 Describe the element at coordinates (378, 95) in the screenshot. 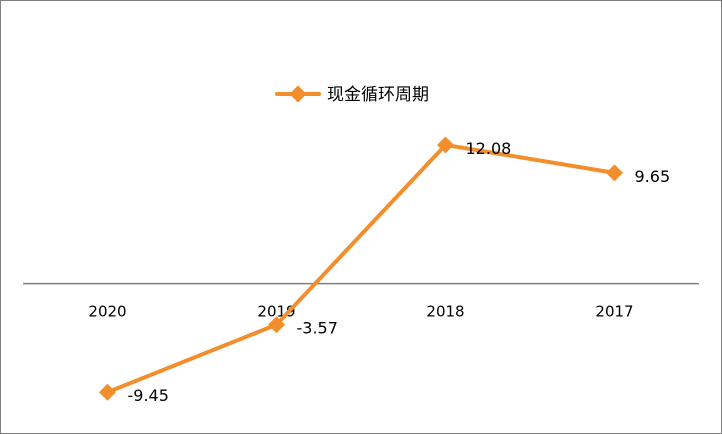

I see `legend-label: 现金循环周期` at that location.